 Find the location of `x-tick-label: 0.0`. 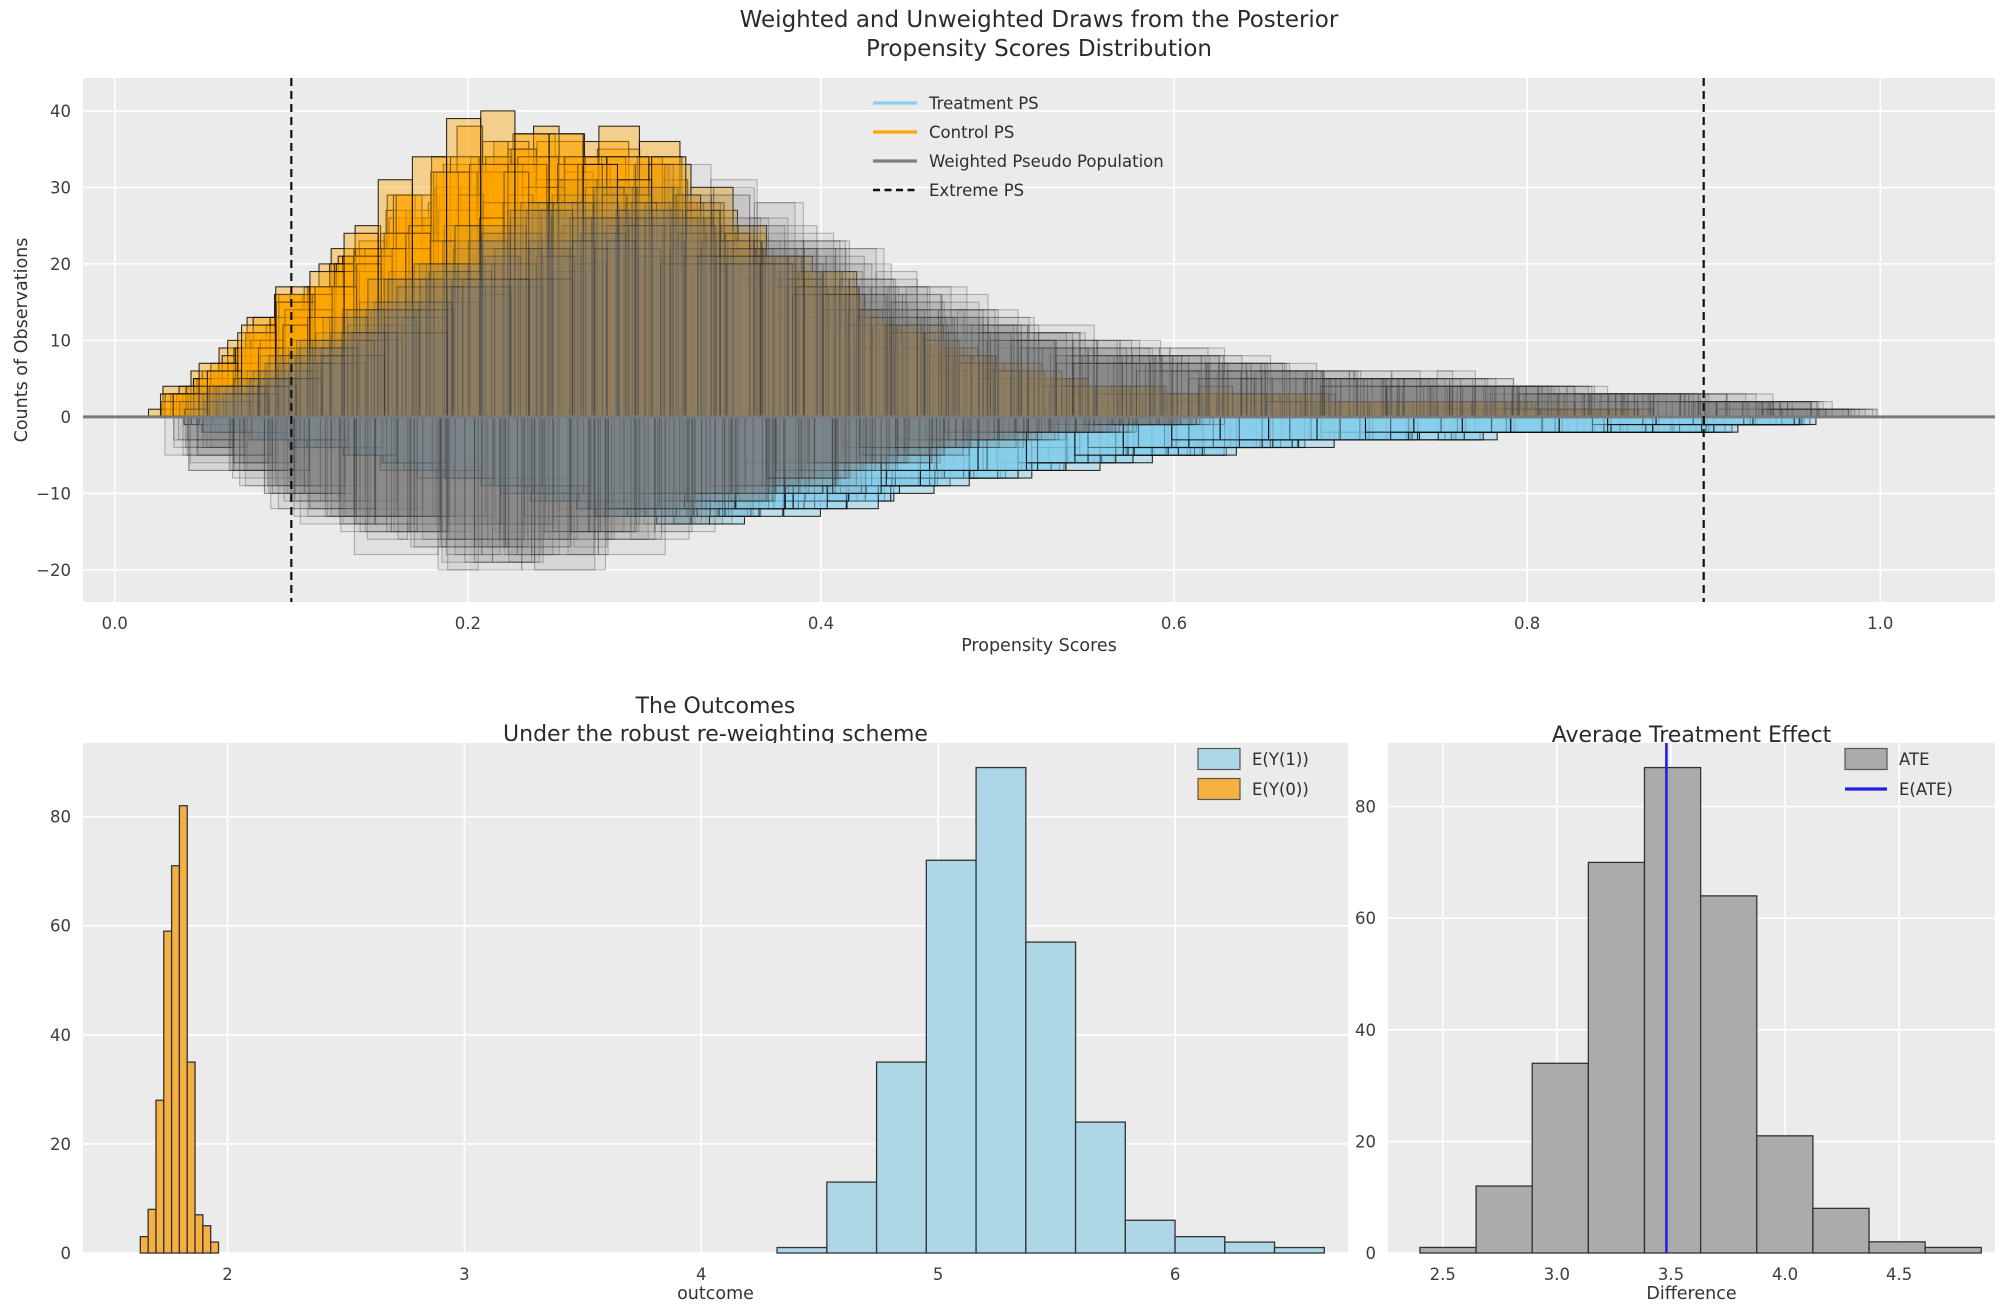

x-tick-label: 0.0 is located at coordinates (115, 623).